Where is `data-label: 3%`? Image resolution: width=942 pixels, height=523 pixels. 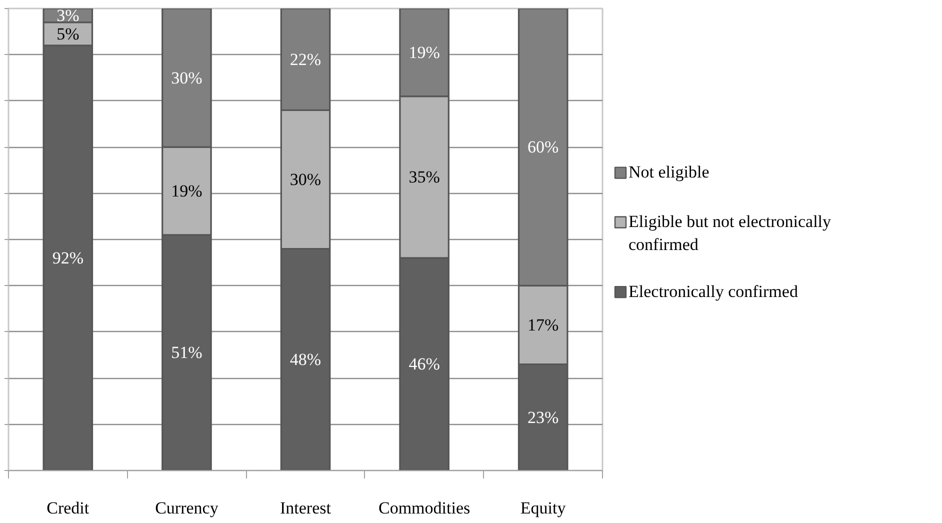 data-label: 3% is located at coordinates (68, 15).